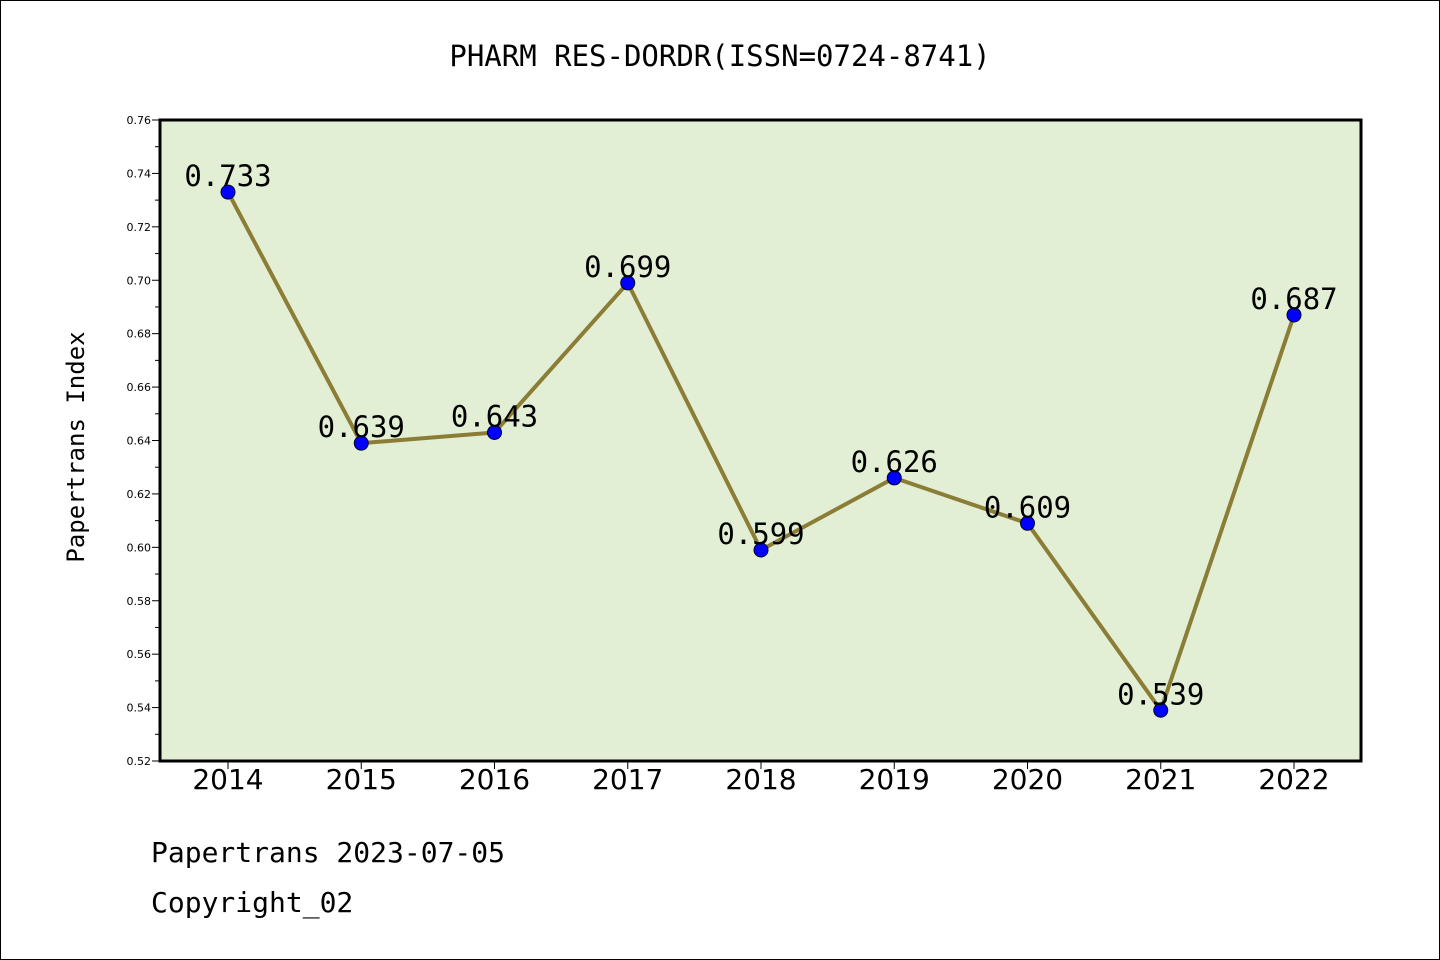 The image size is (1440, 960). Describe the element at coordinates (761, 550) in the screenshot. I see `data-point-2018` at that location.